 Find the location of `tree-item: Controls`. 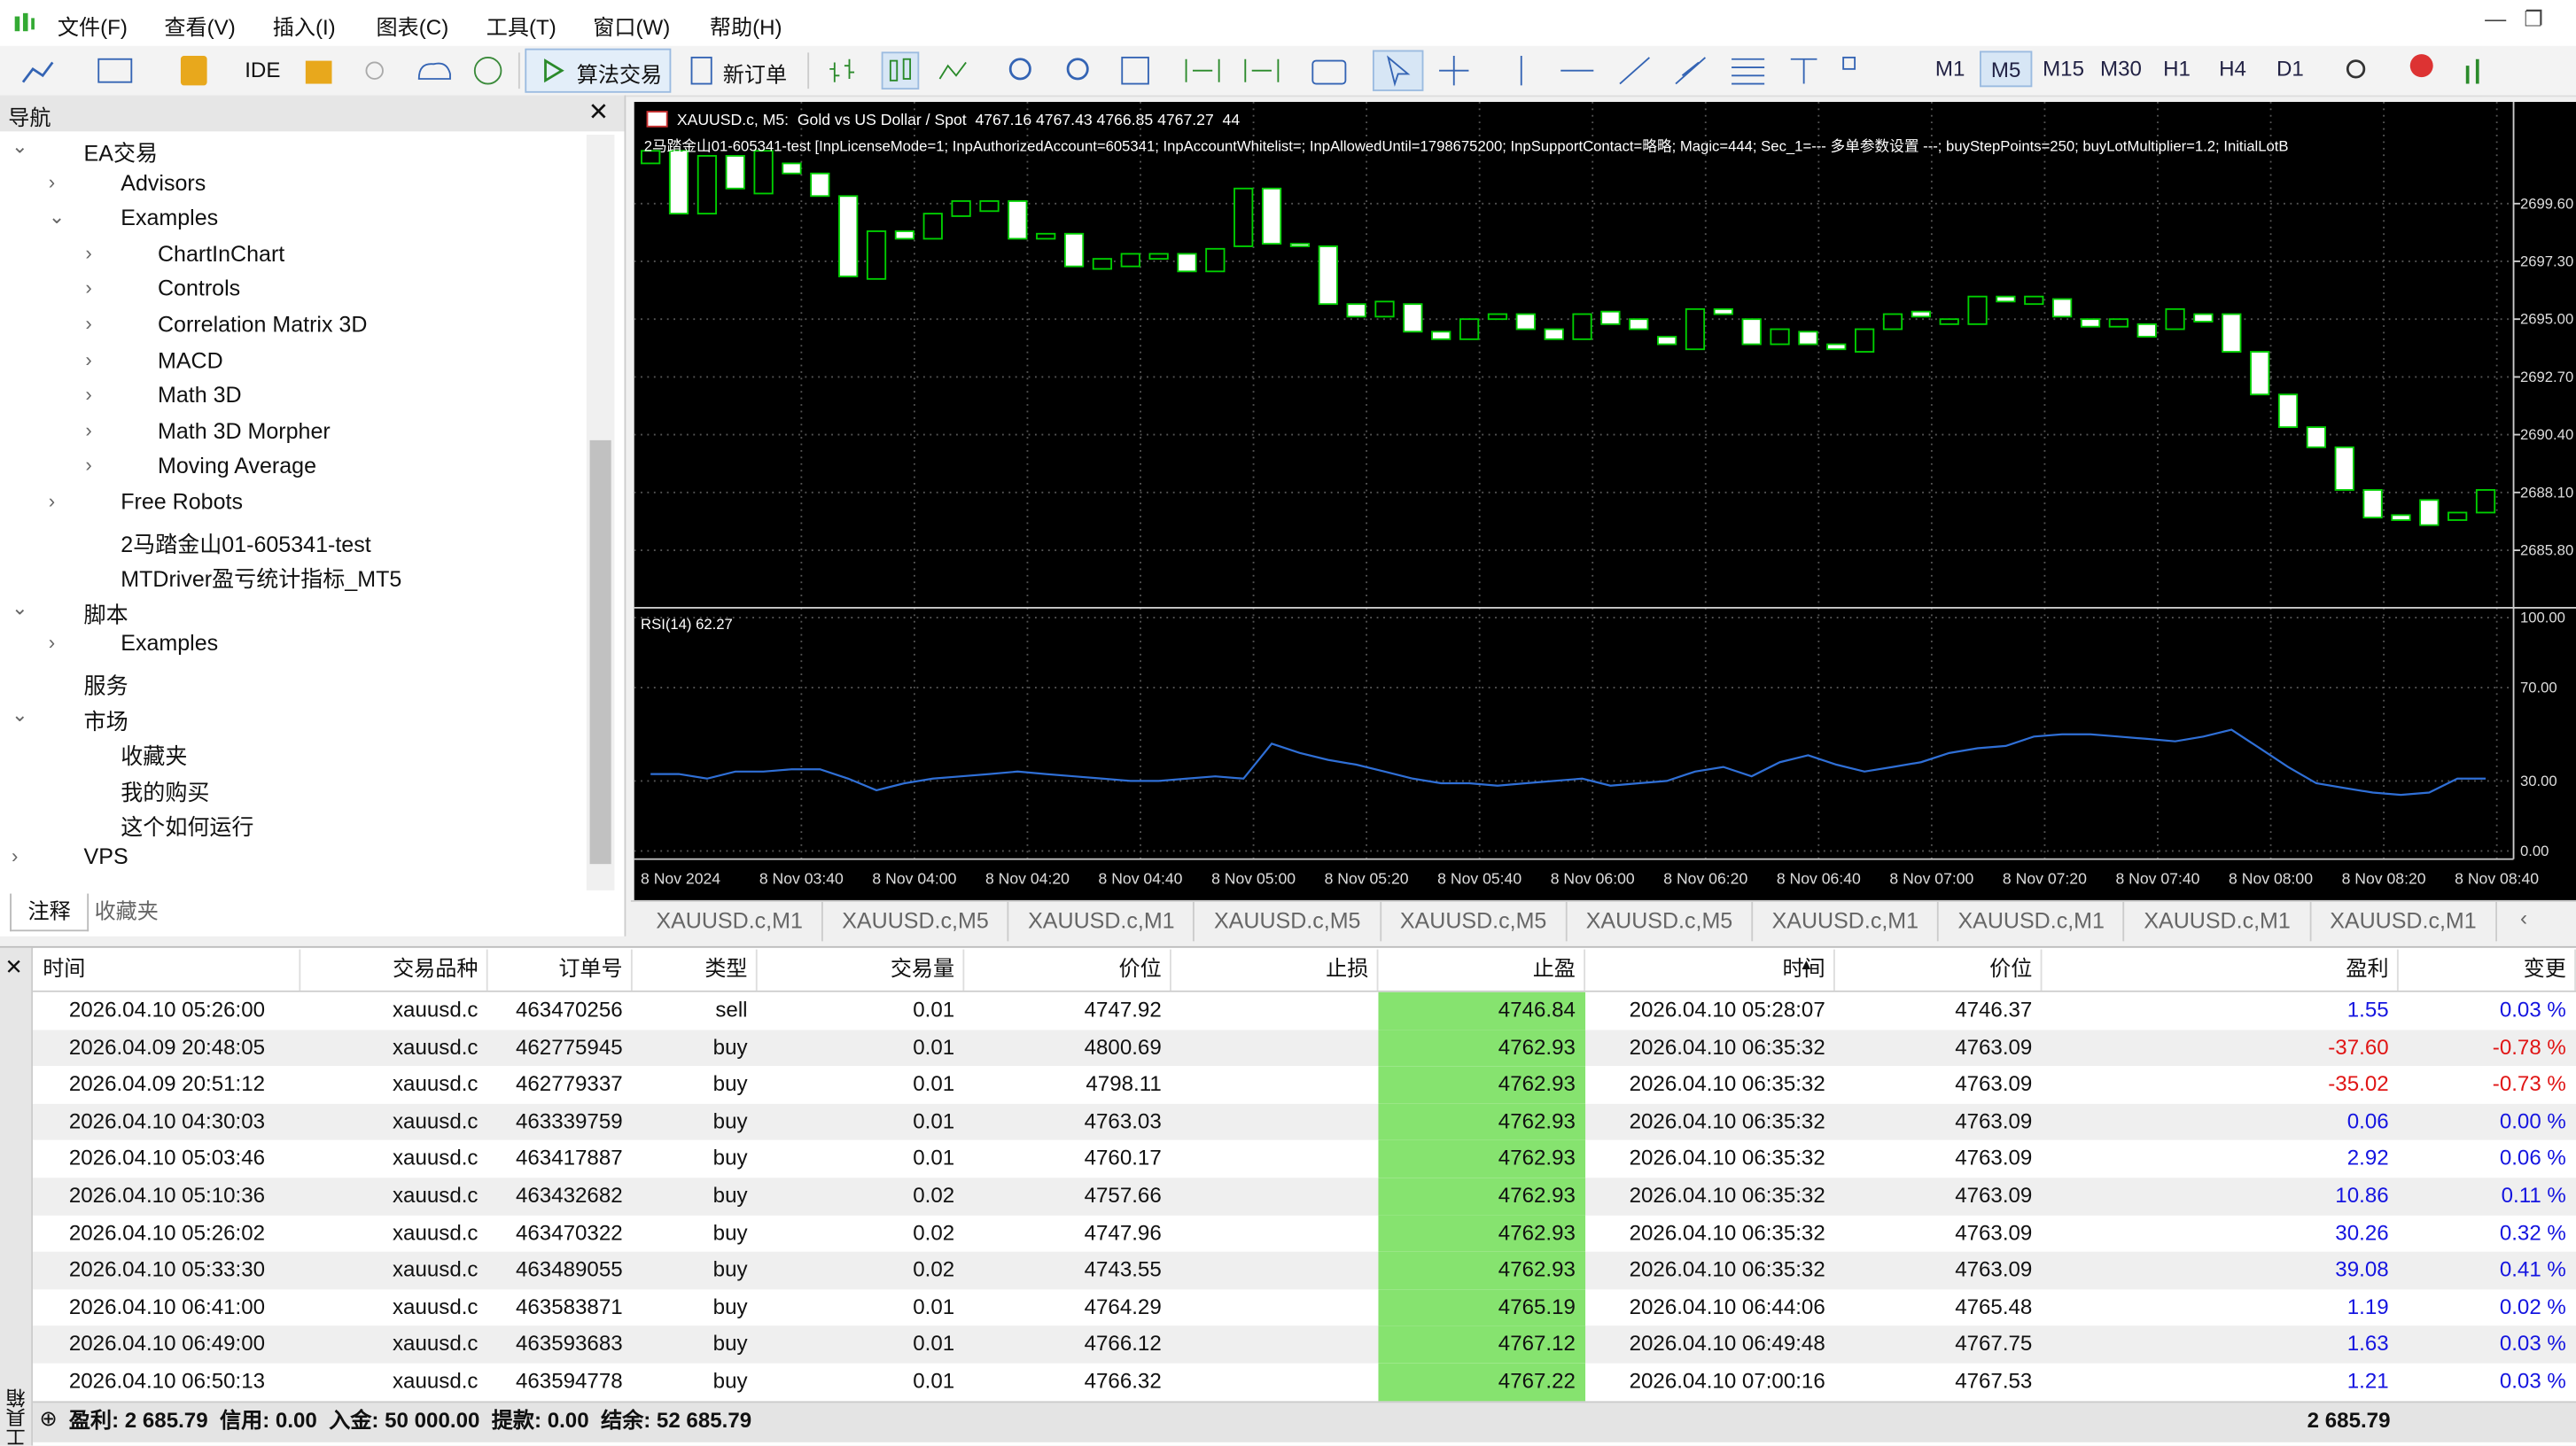

tree-item: Controls is located at coordinates (199, 288).